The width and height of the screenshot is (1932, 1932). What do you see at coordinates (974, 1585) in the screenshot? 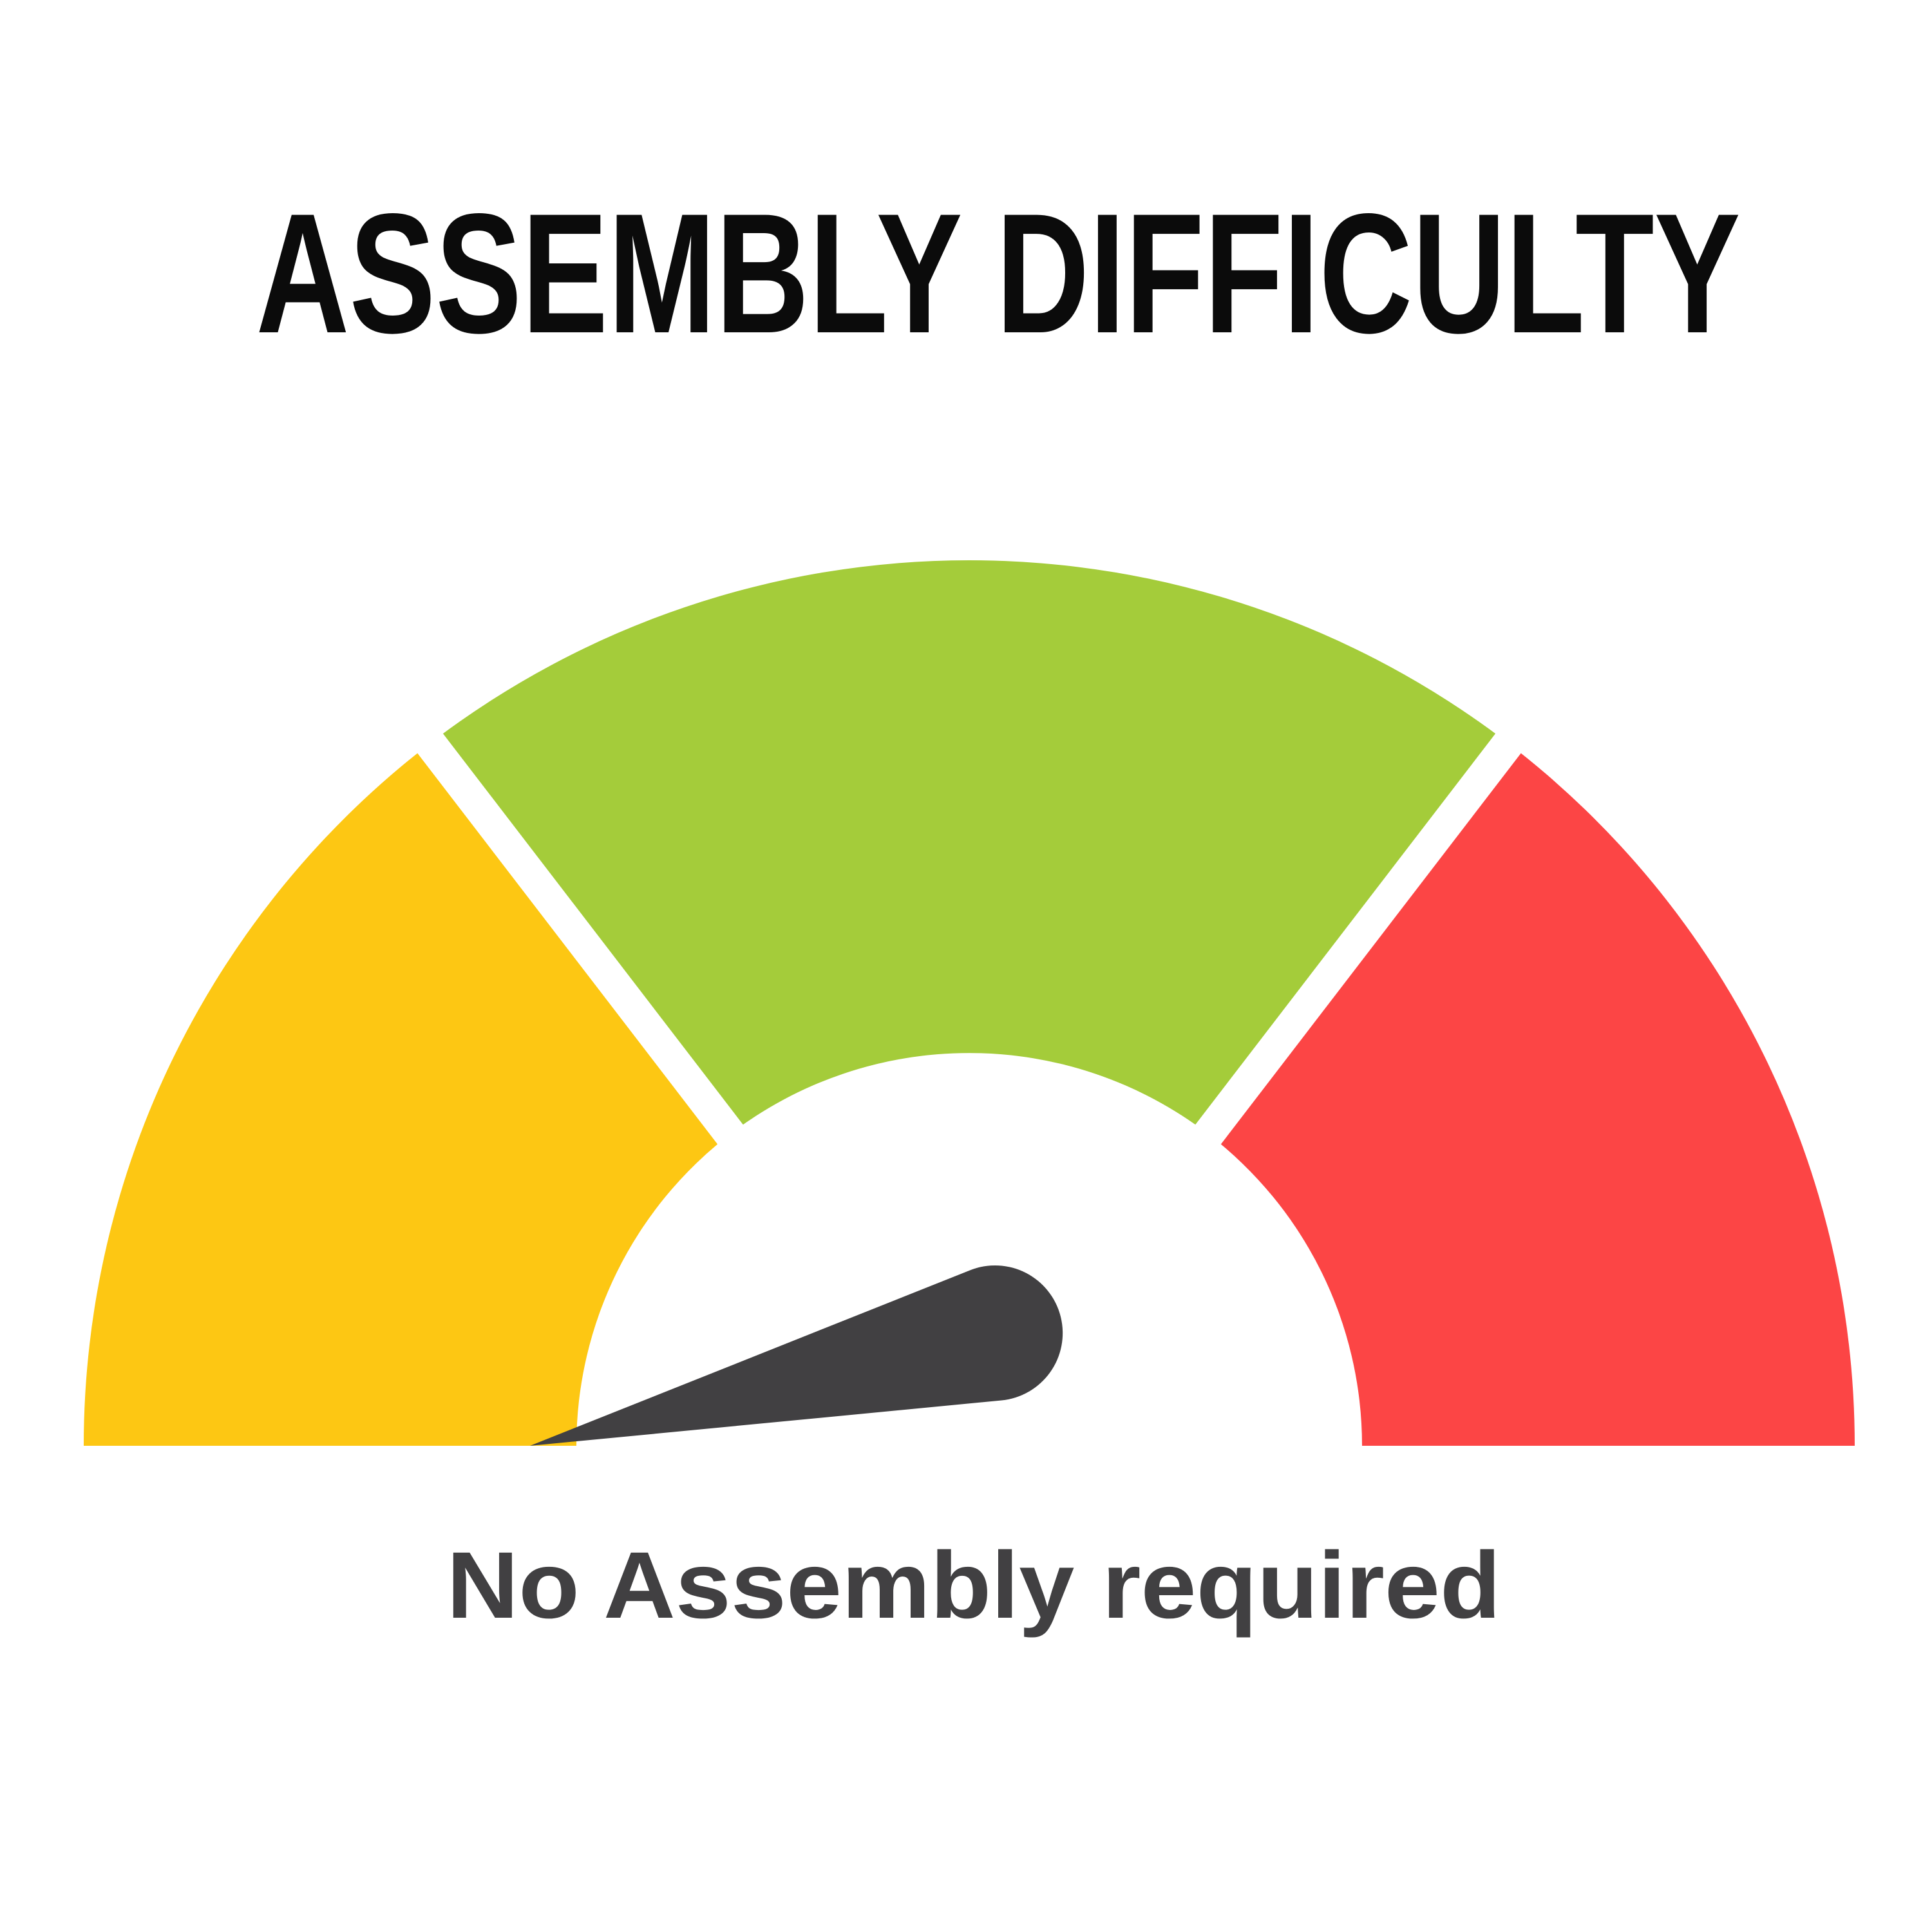
I see `gauge-caption: No Assembly required` at bounding box center [974, 1585].